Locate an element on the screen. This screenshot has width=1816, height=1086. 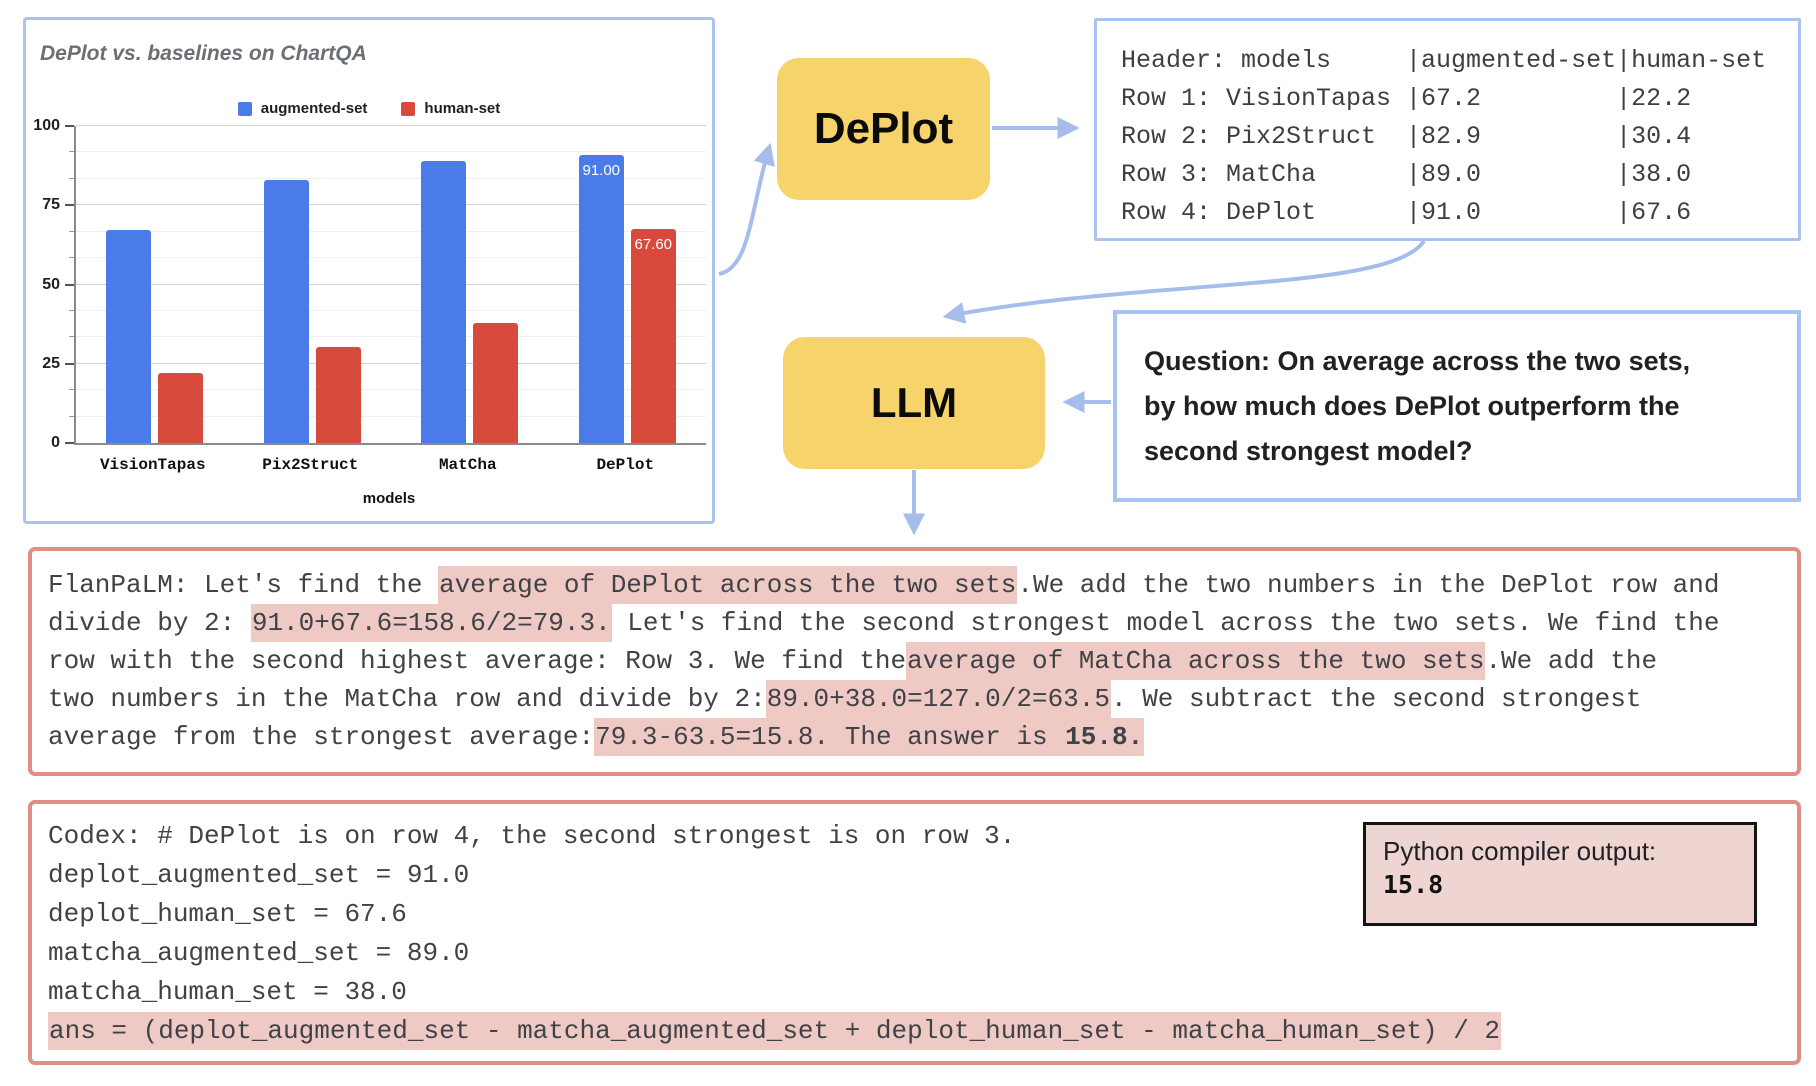
bar-value-label: 91.00 is located at coordinates (601, 170).